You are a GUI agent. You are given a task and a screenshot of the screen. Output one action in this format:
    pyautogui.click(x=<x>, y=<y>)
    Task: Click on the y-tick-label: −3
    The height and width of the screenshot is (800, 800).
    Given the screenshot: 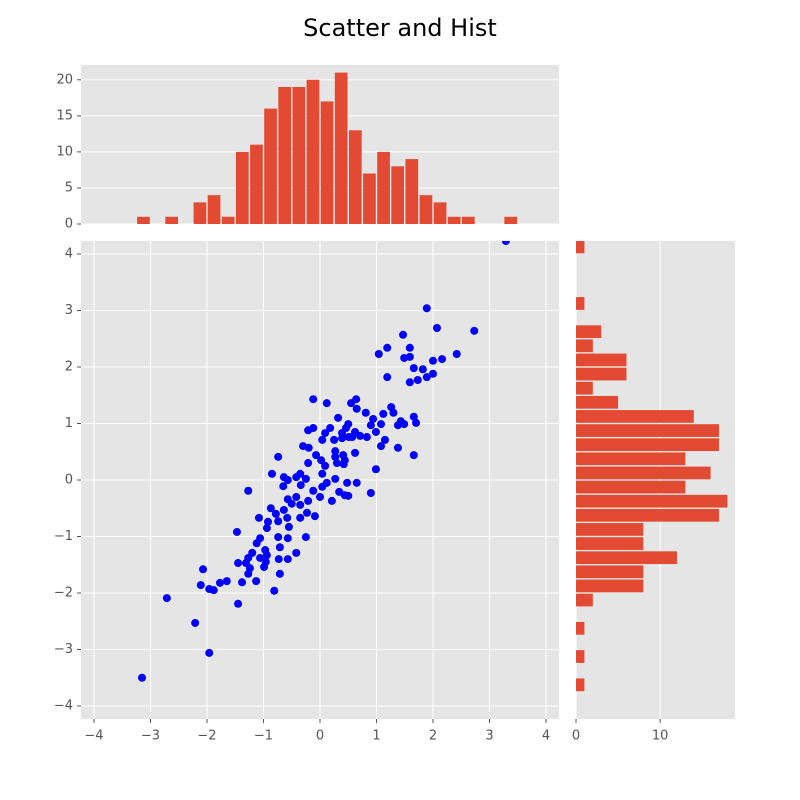 What is the action you would take?
    pyautogui.click(x=63, y=649)
    